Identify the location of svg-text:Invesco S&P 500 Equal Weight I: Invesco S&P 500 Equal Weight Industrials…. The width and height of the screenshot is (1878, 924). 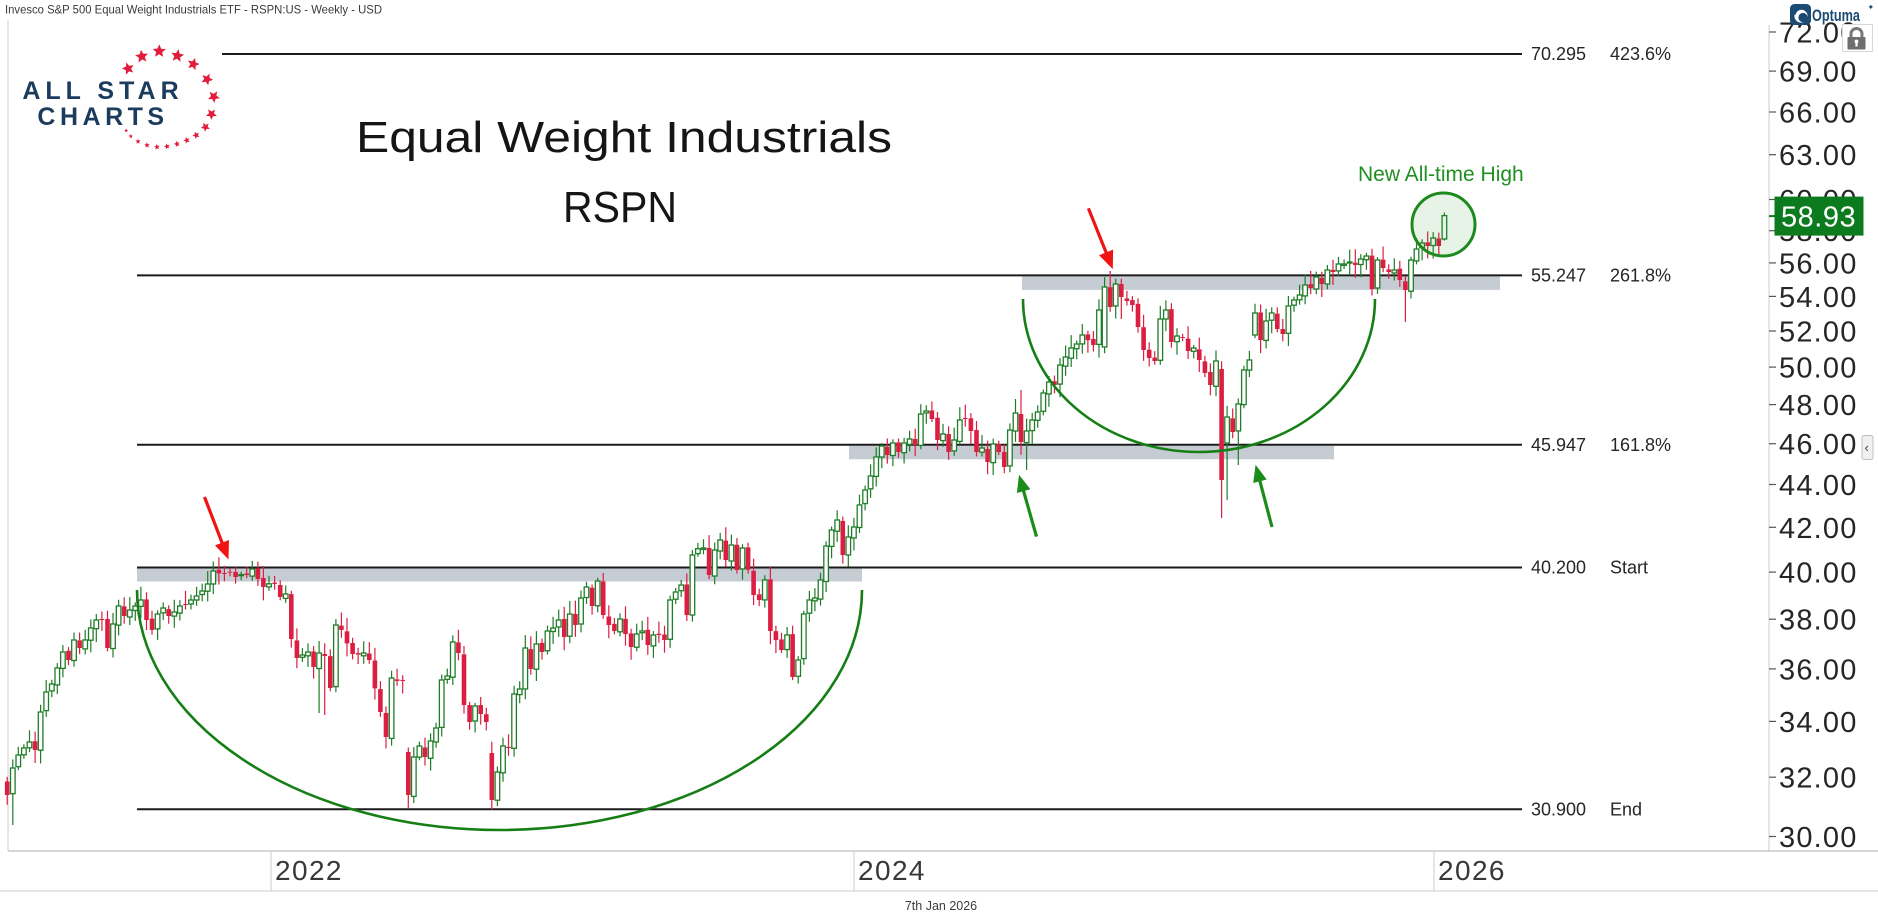
(193, 10).